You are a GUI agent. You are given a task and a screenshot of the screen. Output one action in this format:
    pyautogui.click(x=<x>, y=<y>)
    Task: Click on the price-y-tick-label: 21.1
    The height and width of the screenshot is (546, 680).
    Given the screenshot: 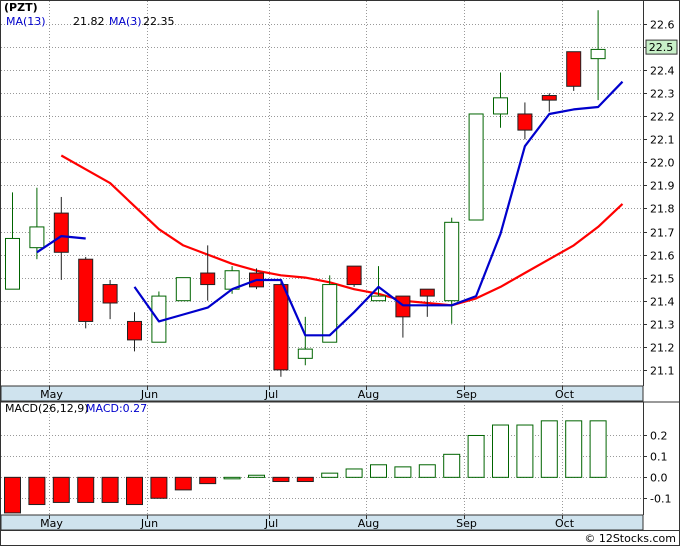 What is the action you would take?
    pyautogui.click(x=662, y=371)
    